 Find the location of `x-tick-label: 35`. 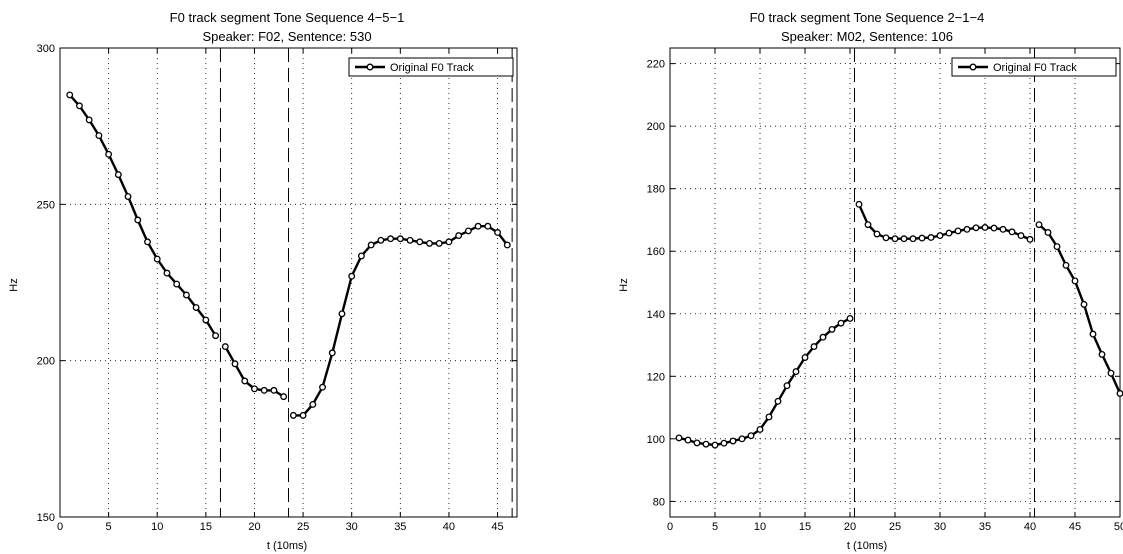

x-tick-label: 35 is located at coordinates (400, 527).